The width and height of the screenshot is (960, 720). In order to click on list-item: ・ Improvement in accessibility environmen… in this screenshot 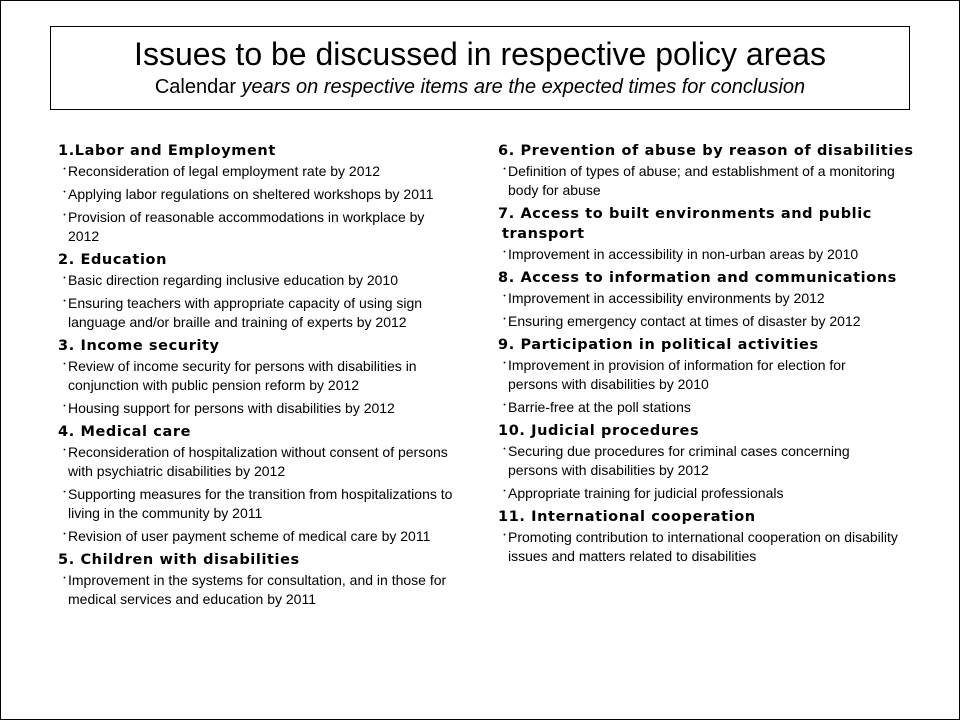, I will do `click(698, 298)`.